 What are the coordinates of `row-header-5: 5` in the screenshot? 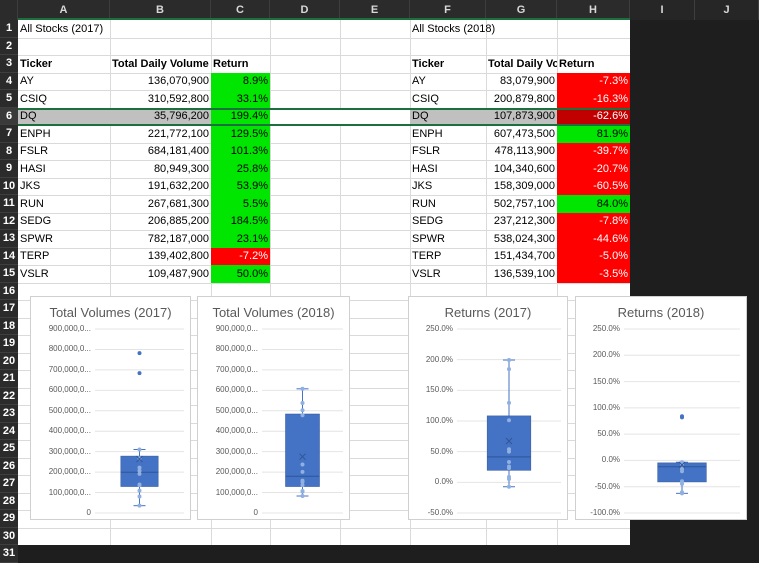 It's located at (9, 99).